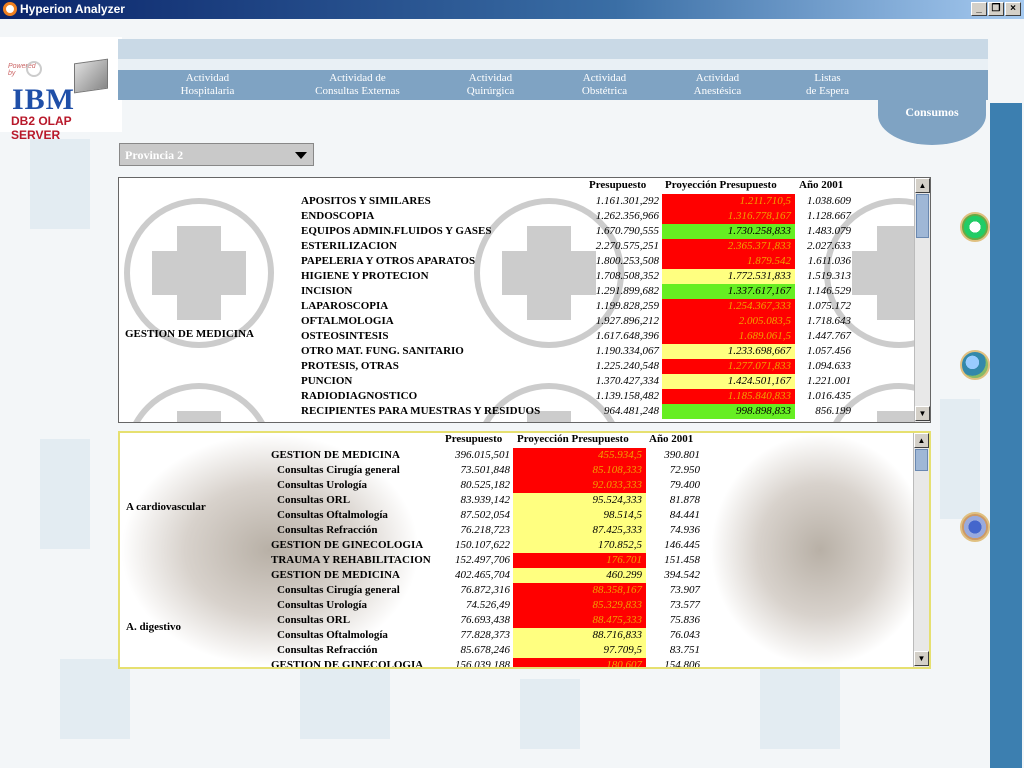  What do you see at coordinates (682, 664) in the screenshot?
I see `cell-ano-2001: 154.806` at bounding box center [682, 664].